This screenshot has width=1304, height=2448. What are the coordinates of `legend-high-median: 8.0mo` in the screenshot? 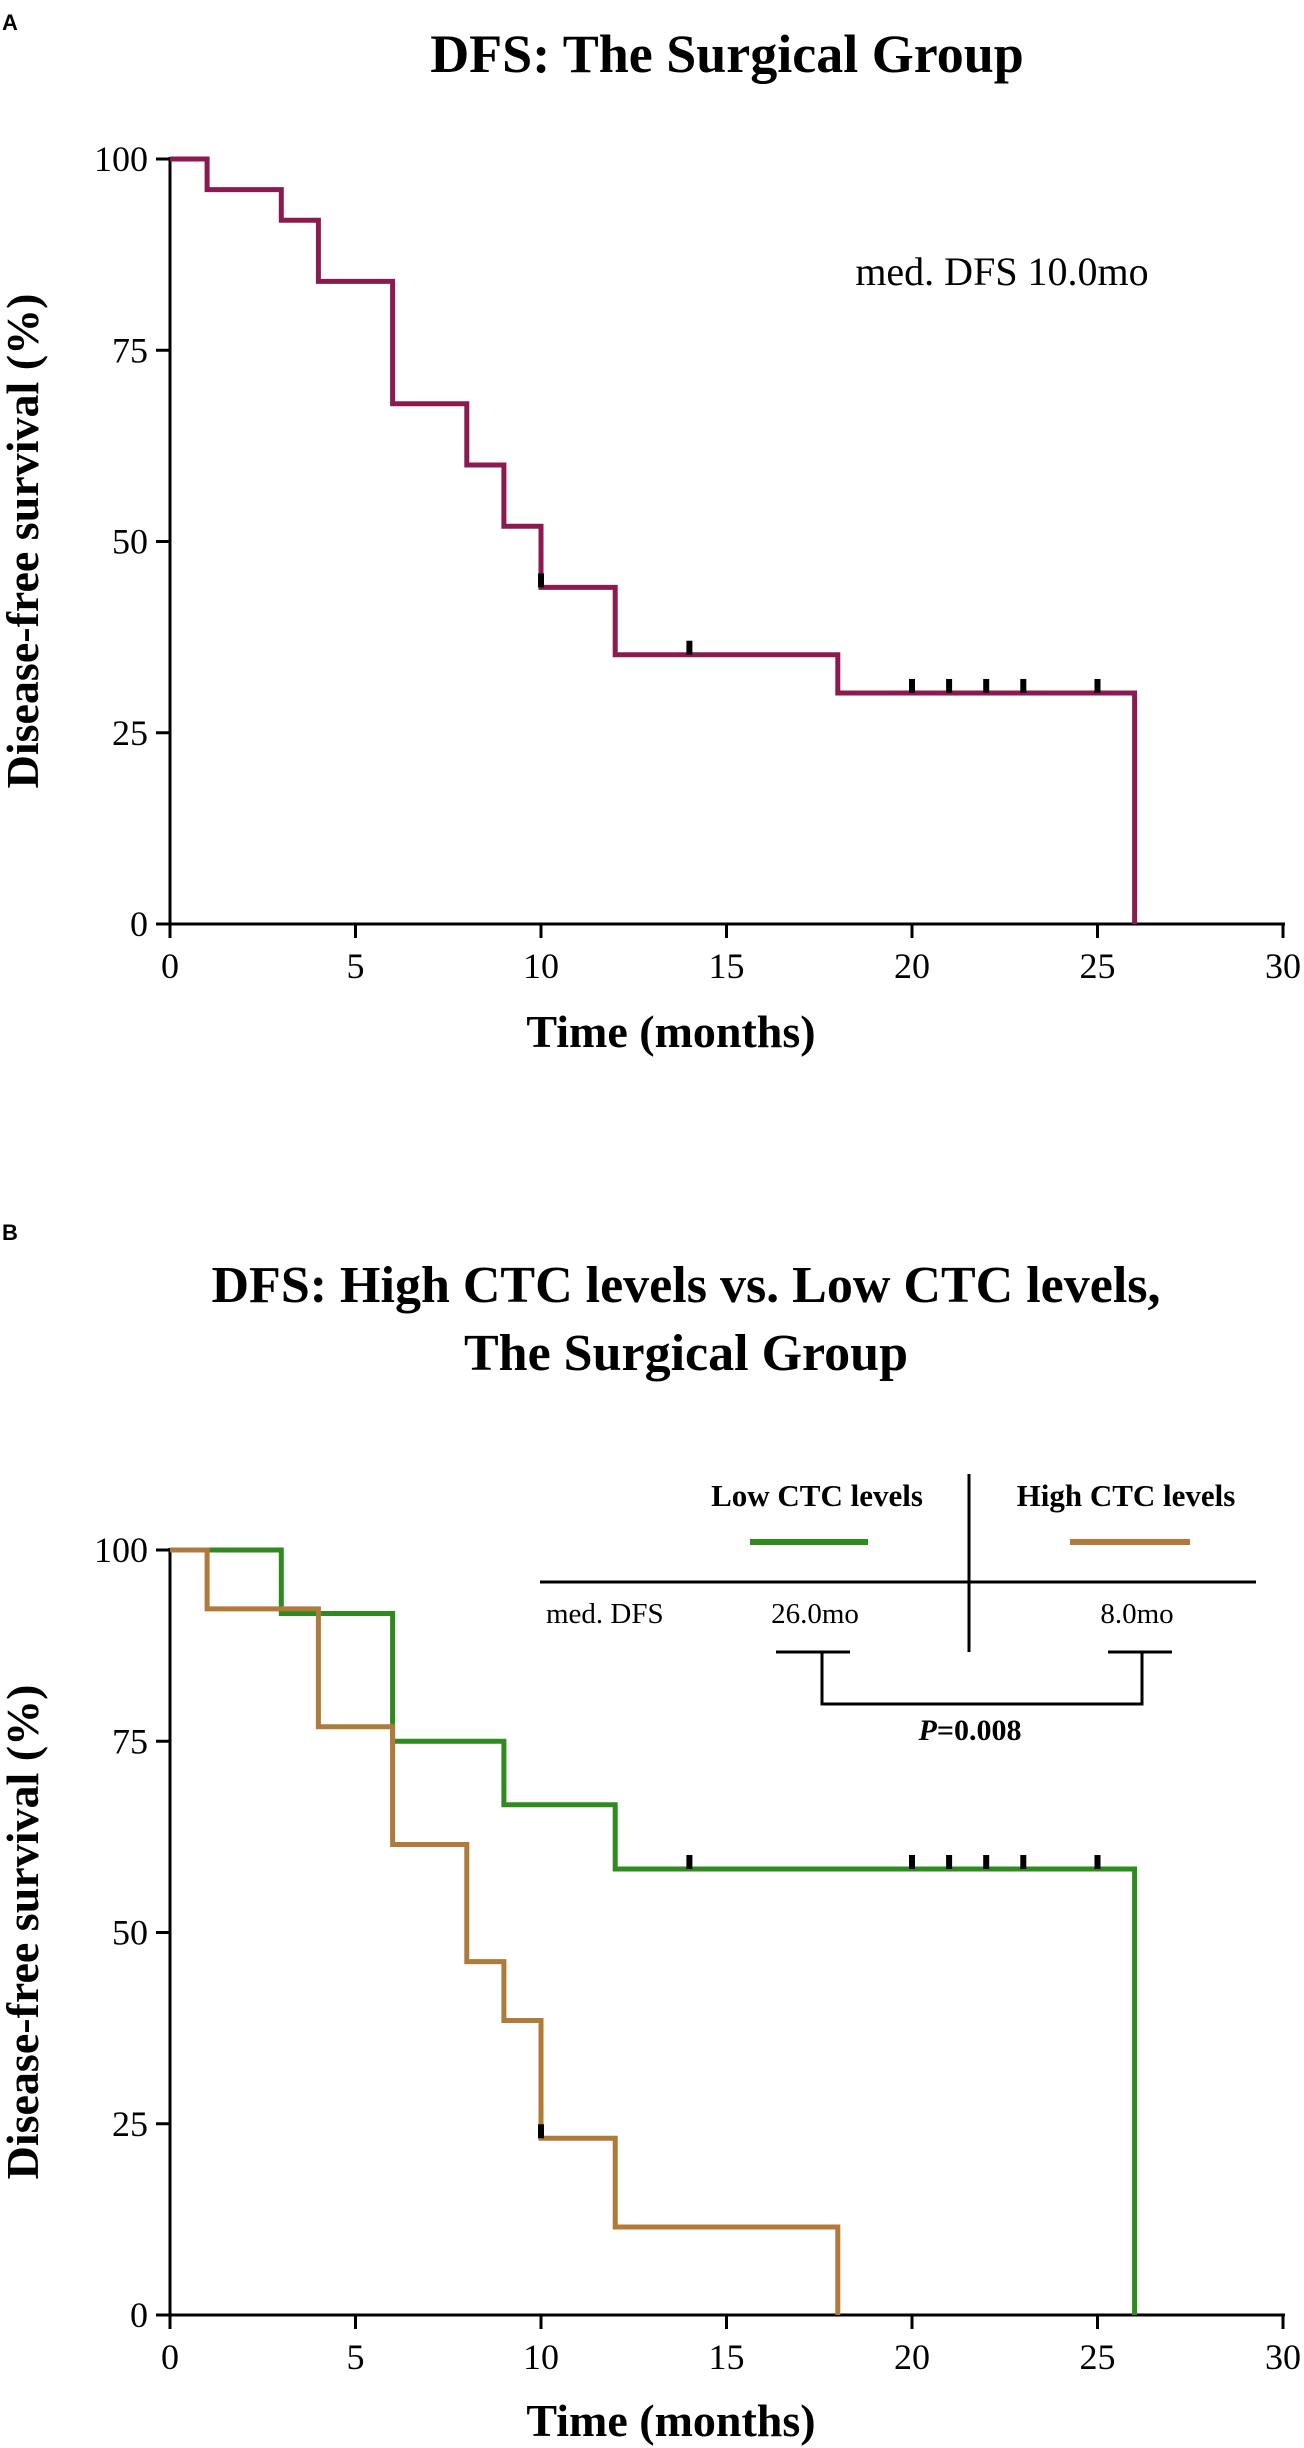 It's located at (1136, 1614).